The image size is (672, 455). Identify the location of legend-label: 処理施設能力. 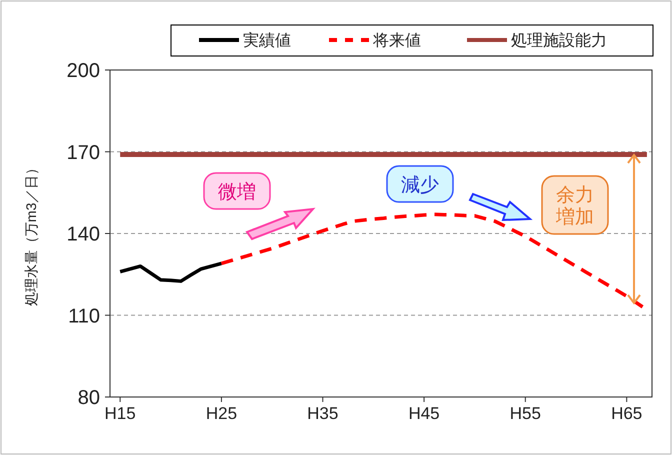
(559, 41).